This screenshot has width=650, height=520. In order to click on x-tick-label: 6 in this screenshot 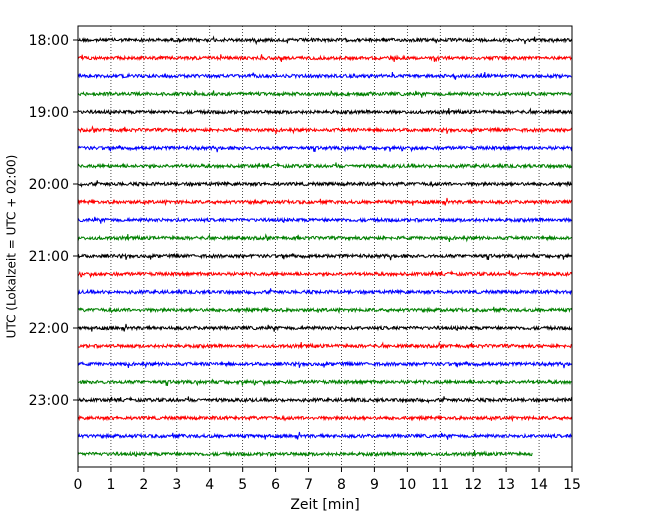, I will do `click(275, 485)`.